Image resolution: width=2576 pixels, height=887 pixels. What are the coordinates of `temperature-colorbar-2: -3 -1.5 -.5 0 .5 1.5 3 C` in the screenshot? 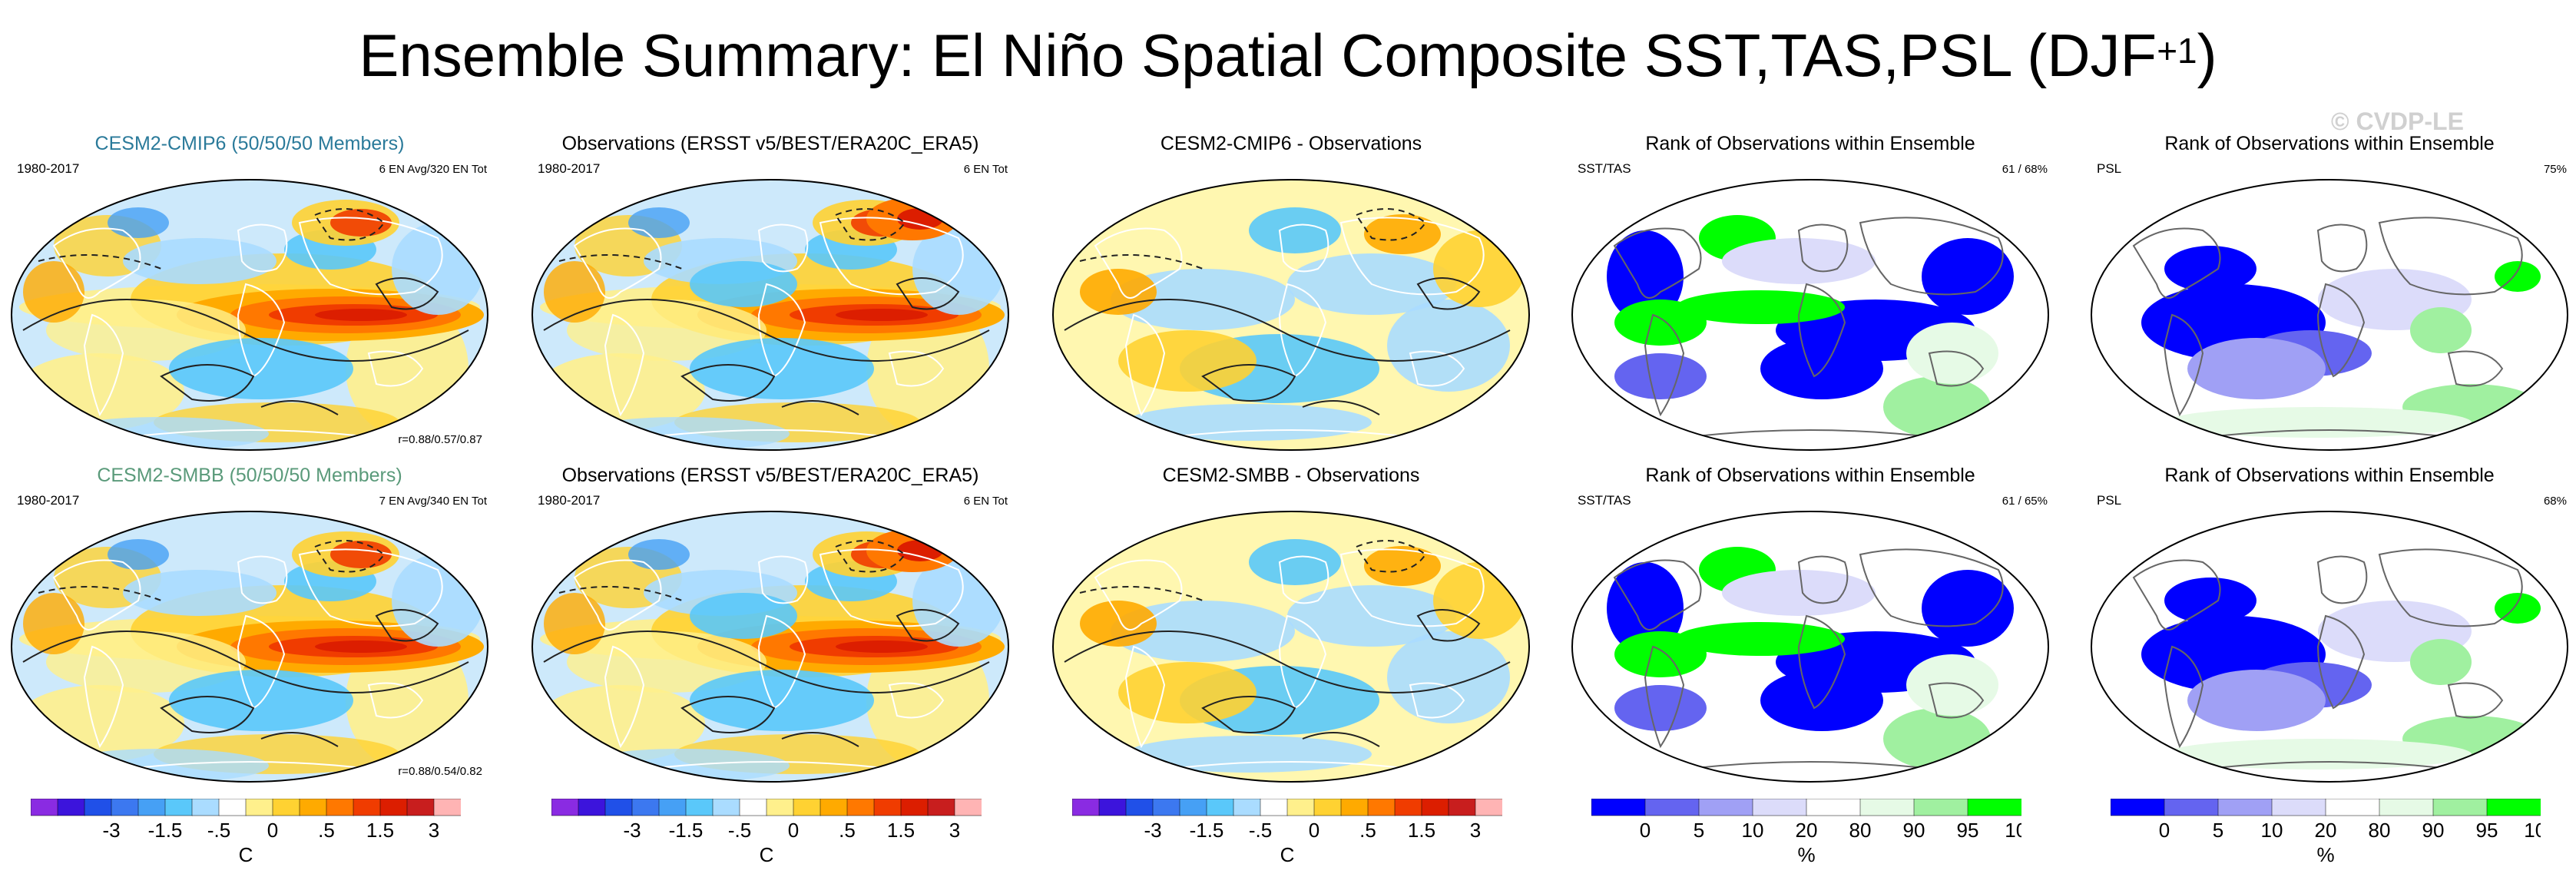 It's located at (767, 837).